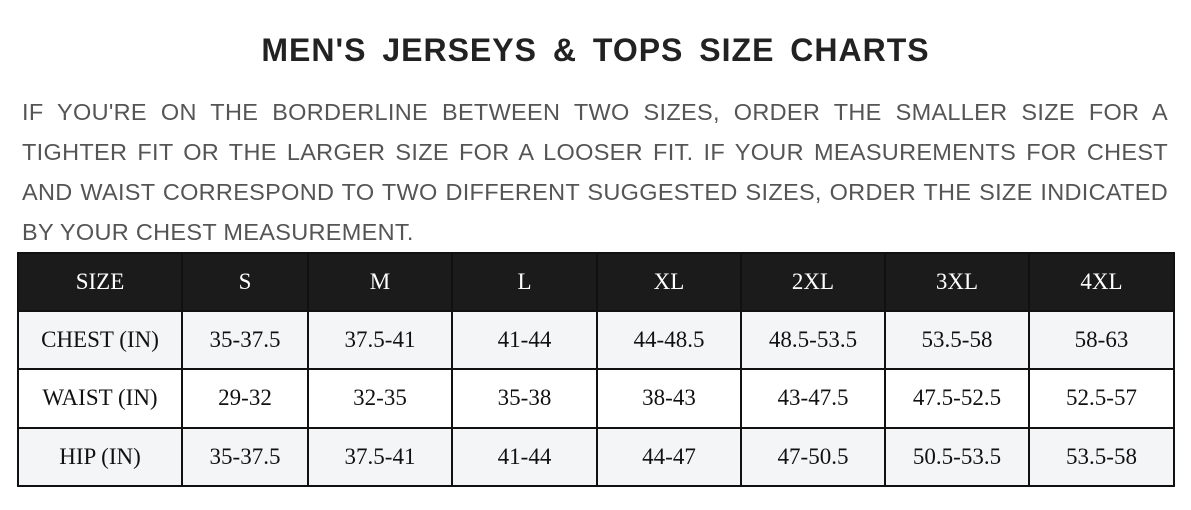 This screenshot has height=510, width=1191. What do you see at coordinates (100, 398) in the screenshot?
I see `row-label-cell: WAIST (IN)` at bounding box center [100, 398].